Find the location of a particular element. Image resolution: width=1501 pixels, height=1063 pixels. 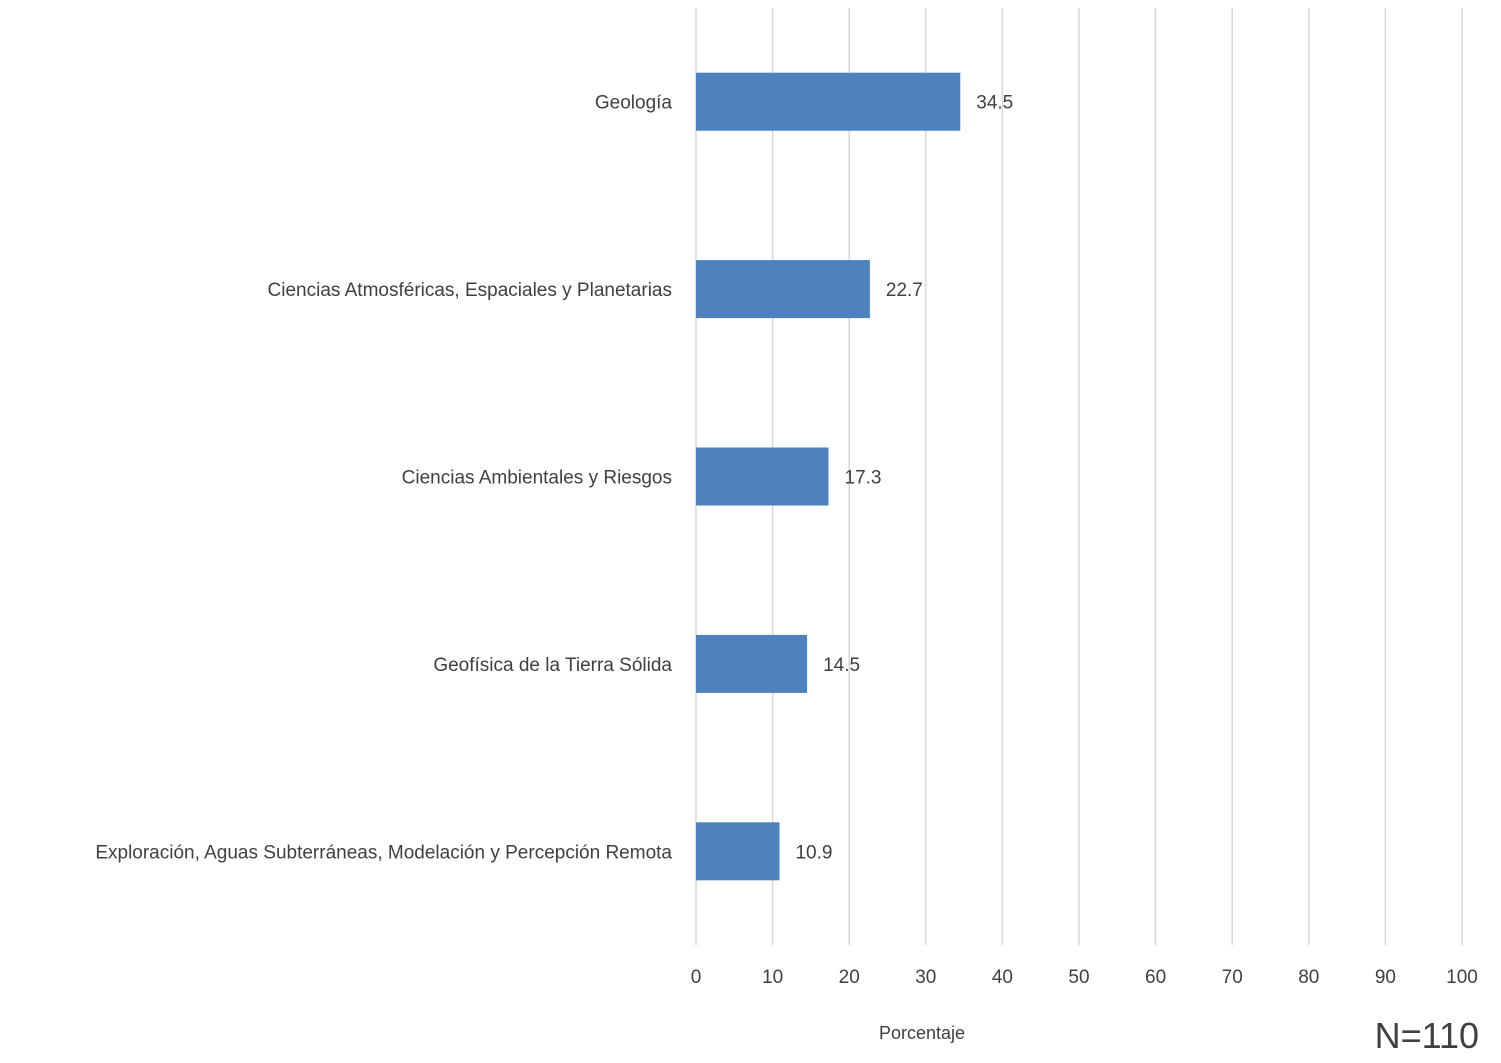

data-label: 34.5 is located at coordinates (994, 103).